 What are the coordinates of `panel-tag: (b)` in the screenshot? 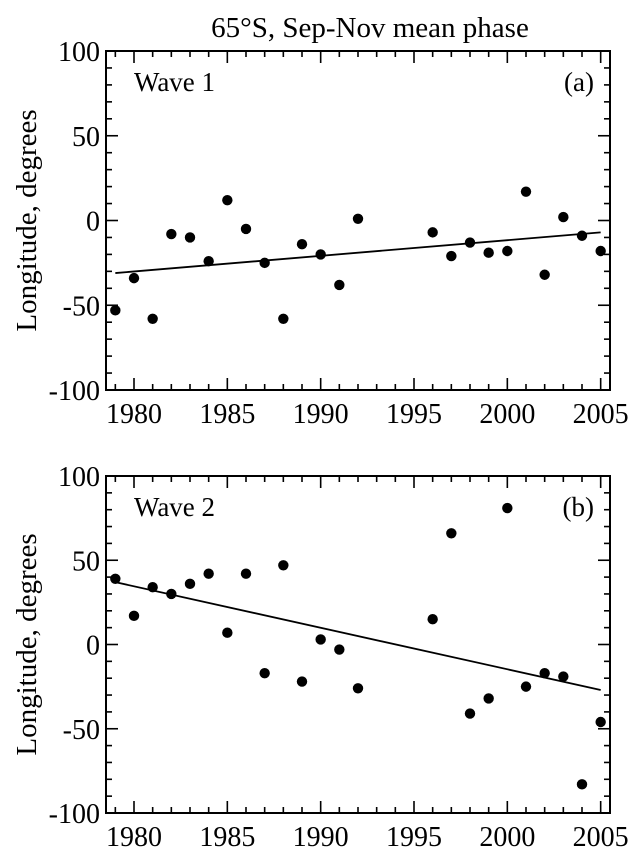 It's located at (578, 507).